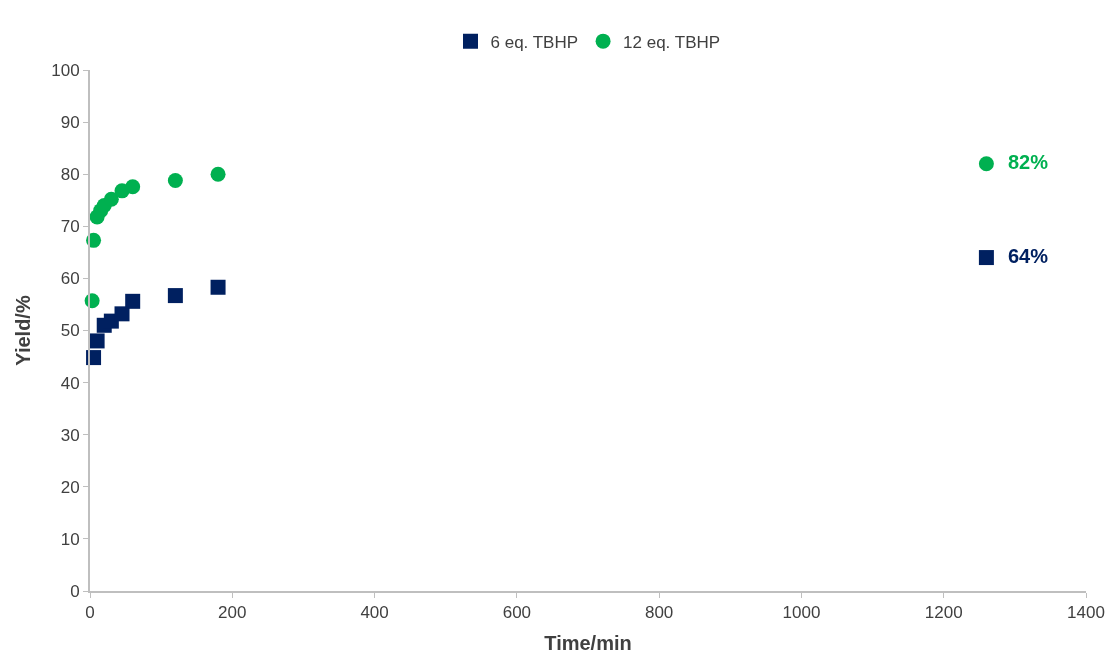 Image resolution: width=1117 pixels, height=663 pixels. Describe the element at coordinates (90, 613) in the screenshot. I see `x-tick-label: 0` at that location.